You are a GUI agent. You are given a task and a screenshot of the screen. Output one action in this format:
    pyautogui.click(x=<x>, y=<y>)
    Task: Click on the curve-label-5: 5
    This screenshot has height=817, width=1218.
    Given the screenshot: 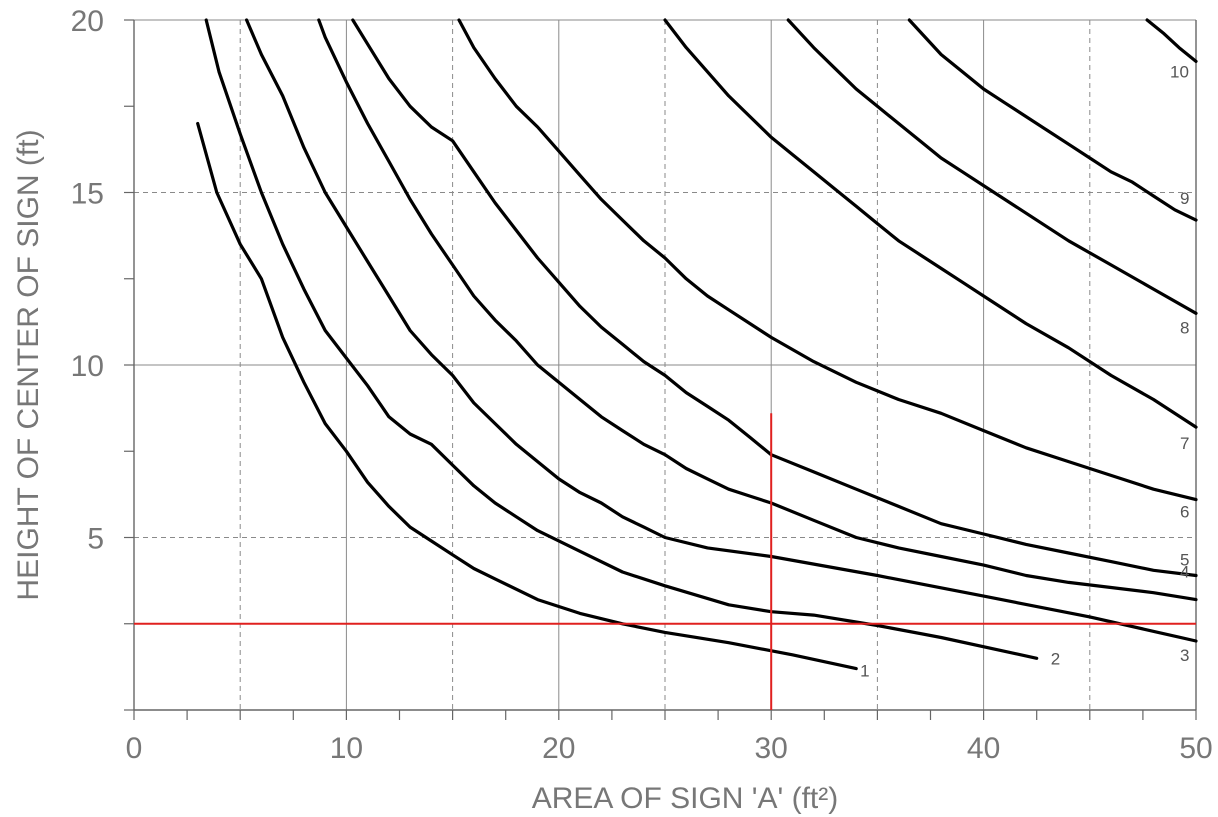 What is the action you would take?
    pyautogui.click(x=1184, y=559)
    